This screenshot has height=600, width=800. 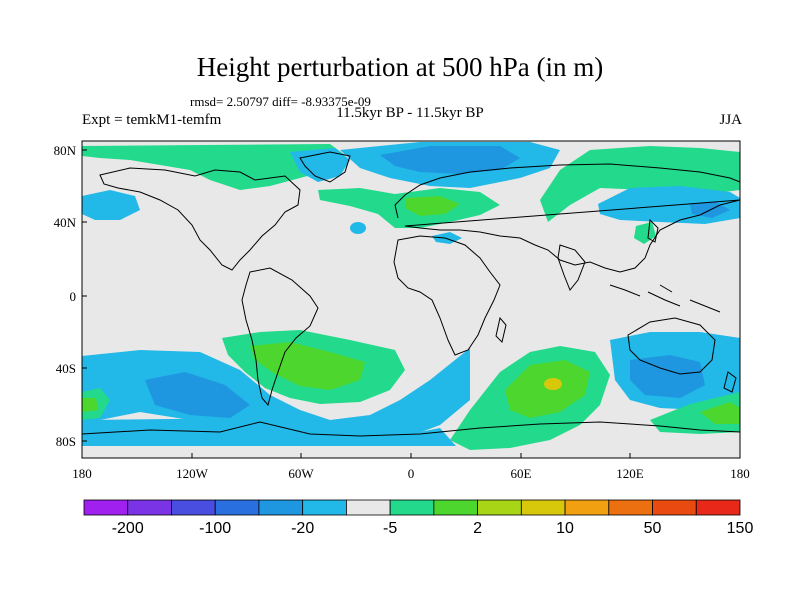 I want to click on coast-north-america, so click(x=200, y=219).